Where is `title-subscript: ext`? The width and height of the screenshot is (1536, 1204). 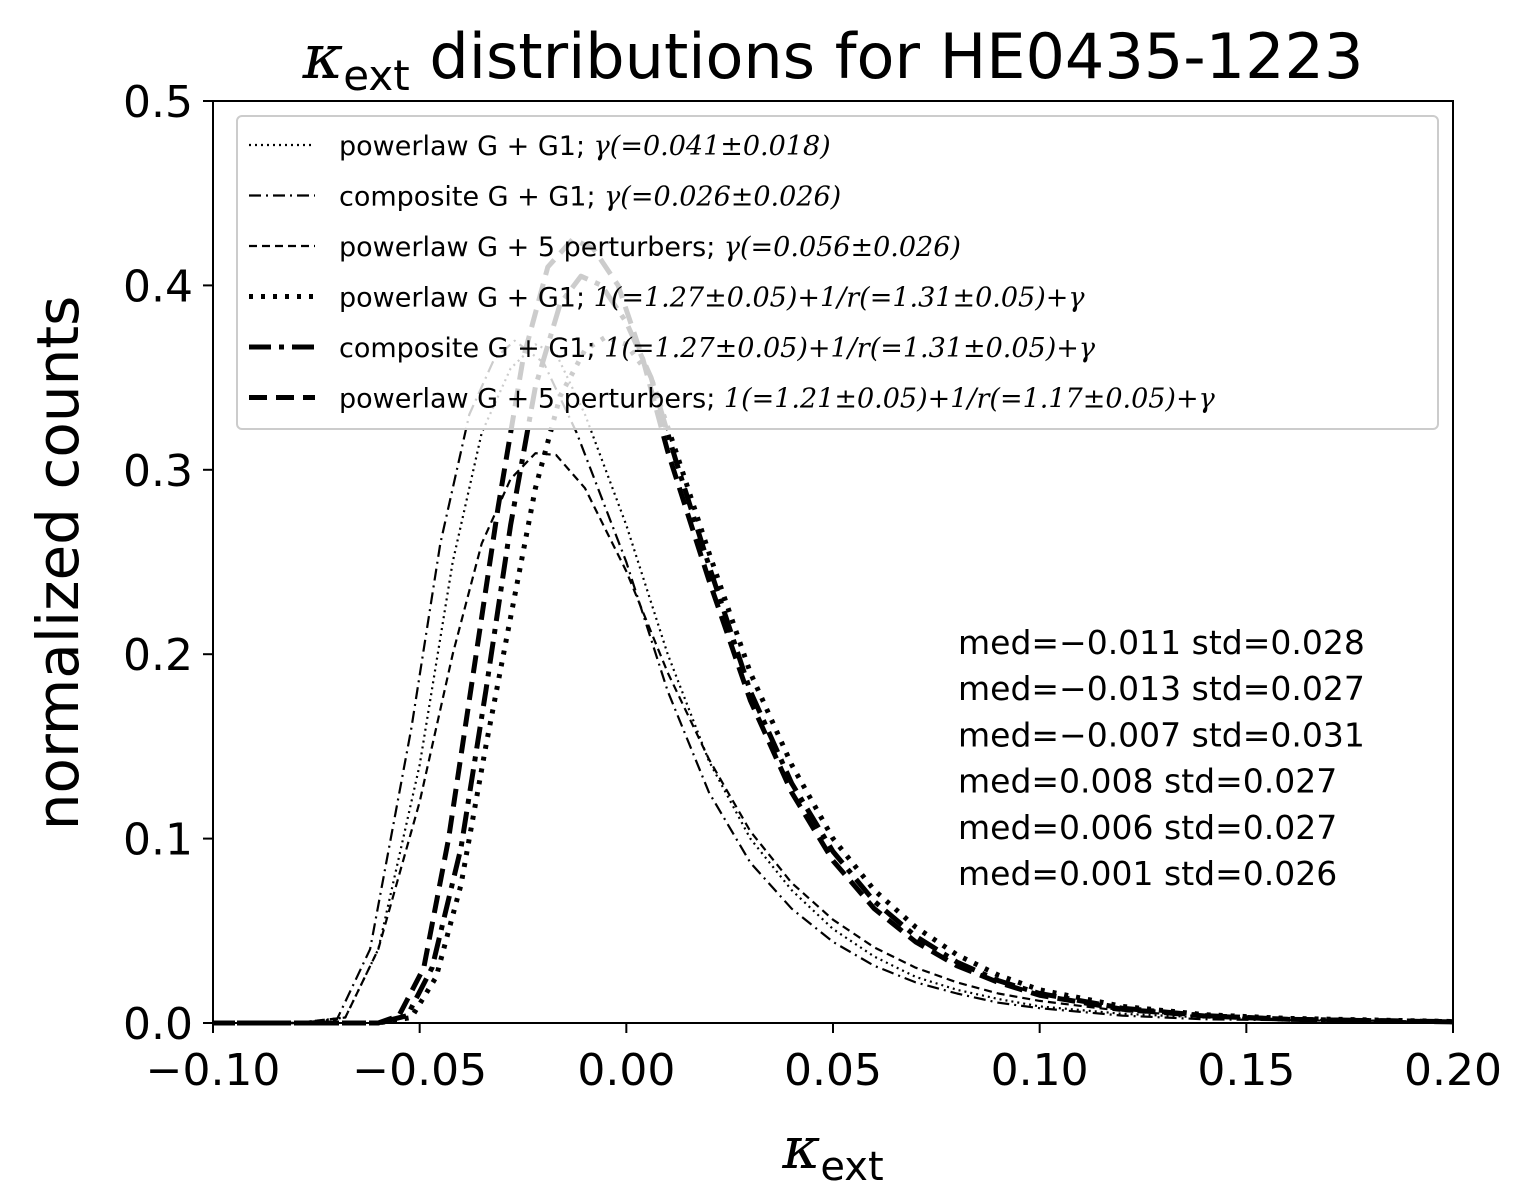
title-subscript: ext is located at coordinates (376, 75).